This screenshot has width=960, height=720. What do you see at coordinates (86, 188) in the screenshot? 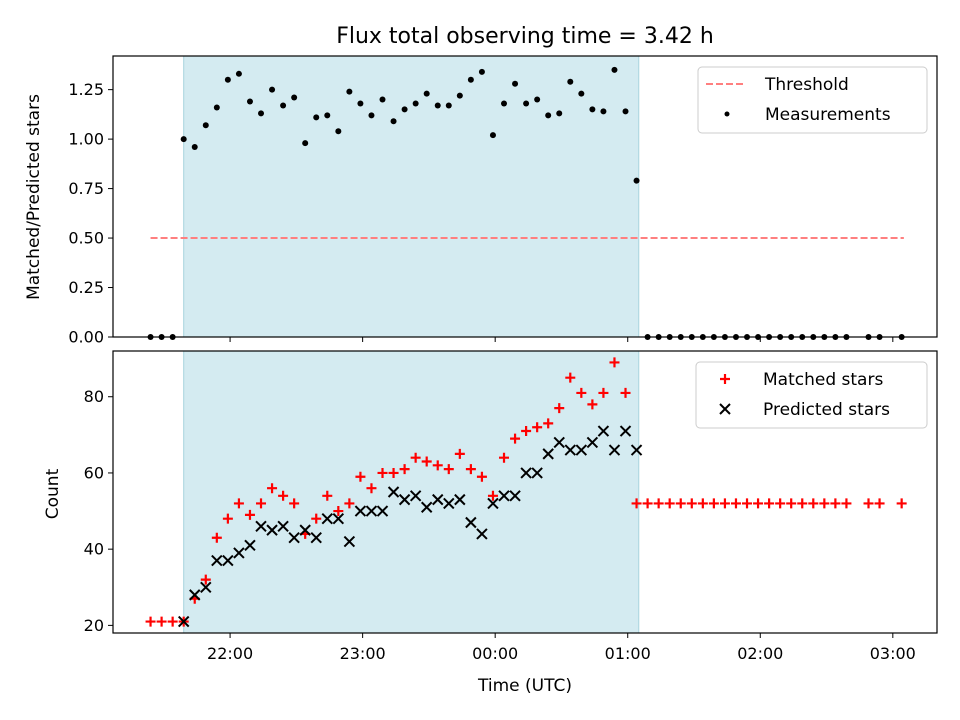
I see `y-tick-label: 0.75` at bounding box center [86, 188].